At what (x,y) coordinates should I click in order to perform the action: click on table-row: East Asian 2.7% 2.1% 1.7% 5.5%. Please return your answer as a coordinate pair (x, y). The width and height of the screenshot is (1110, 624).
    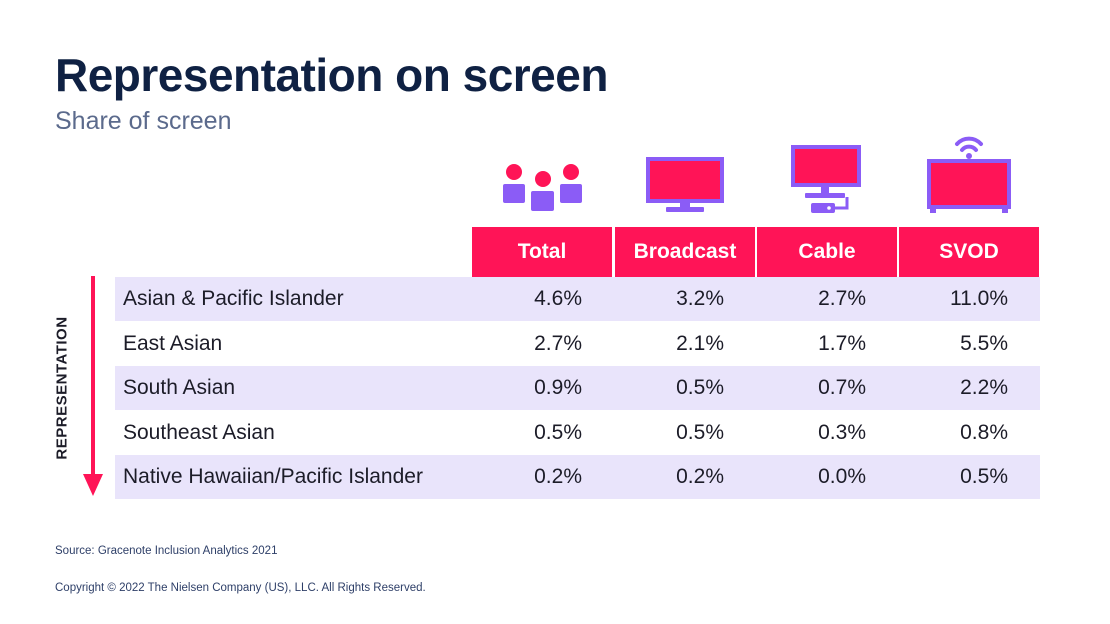
    Looking at the image, I should click on (577, 344).